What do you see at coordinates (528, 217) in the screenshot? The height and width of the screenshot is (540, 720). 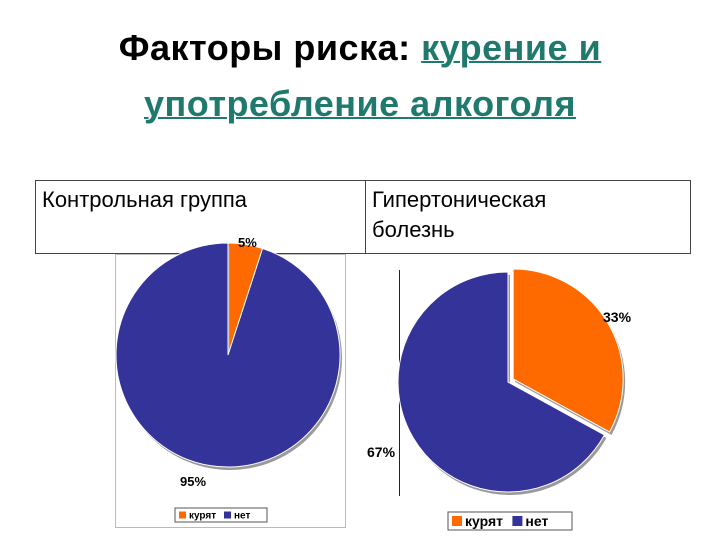 I see `label-hypertension: Гипертоническая болезнь` at bounding box center [528, 217].